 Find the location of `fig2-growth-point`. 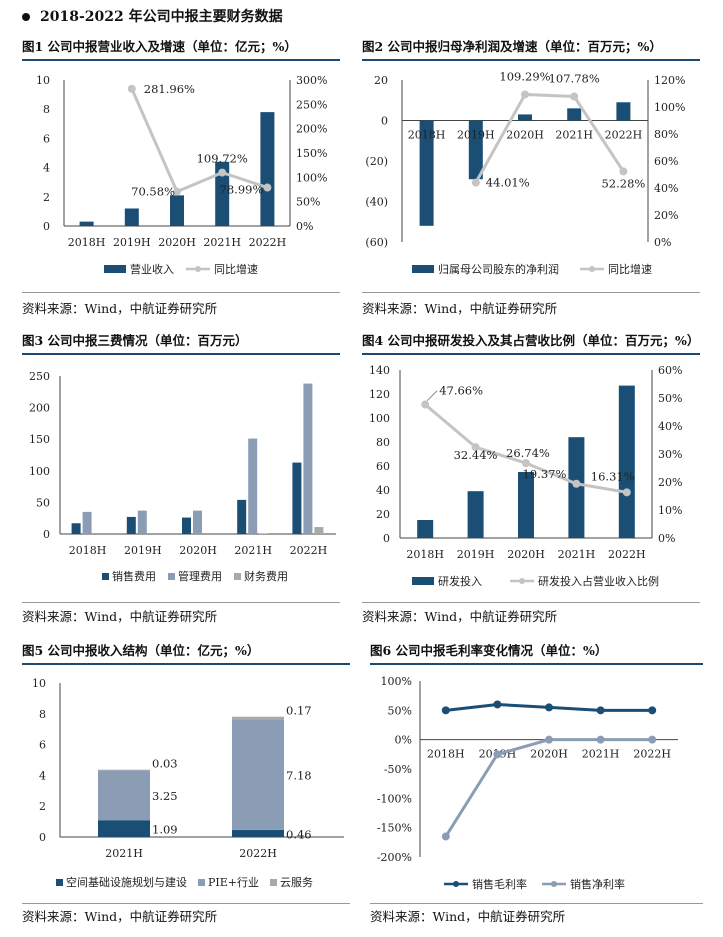

fig2-growth-point is located at coordinates (525, 94).